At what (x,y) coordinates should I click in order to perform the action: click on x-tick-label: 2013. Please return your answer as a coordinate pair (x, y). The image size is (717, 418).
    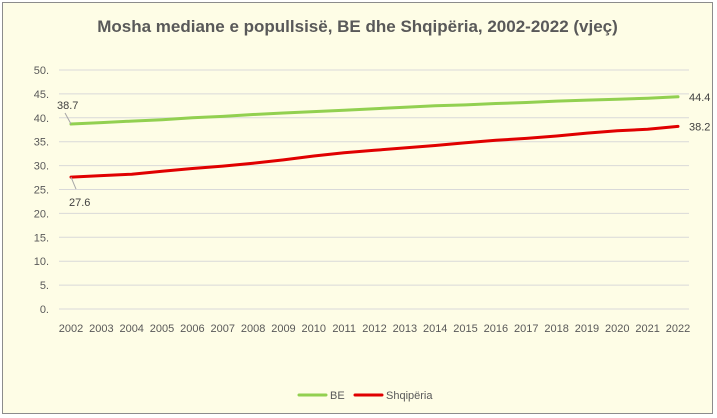
    Looking at the image, I should click on (405, 329).